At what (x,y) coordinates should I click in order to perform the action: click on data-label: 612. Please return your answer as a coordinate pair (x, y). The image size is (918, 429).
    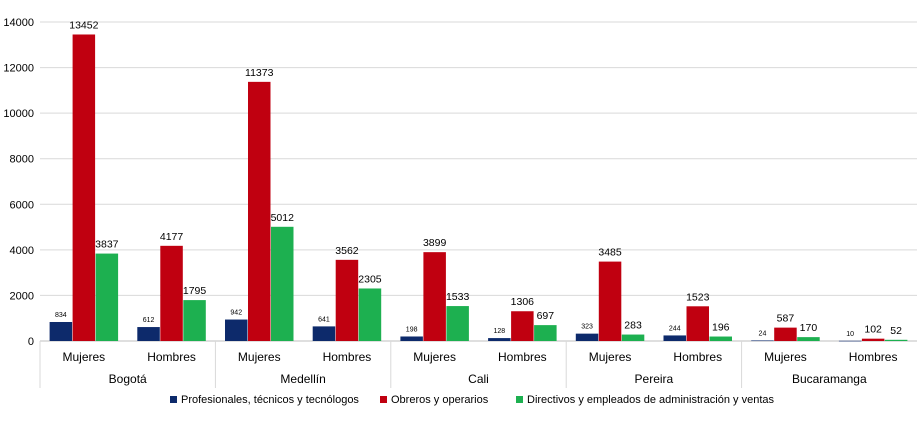
    Looking at the image, I should click on (149, 320).